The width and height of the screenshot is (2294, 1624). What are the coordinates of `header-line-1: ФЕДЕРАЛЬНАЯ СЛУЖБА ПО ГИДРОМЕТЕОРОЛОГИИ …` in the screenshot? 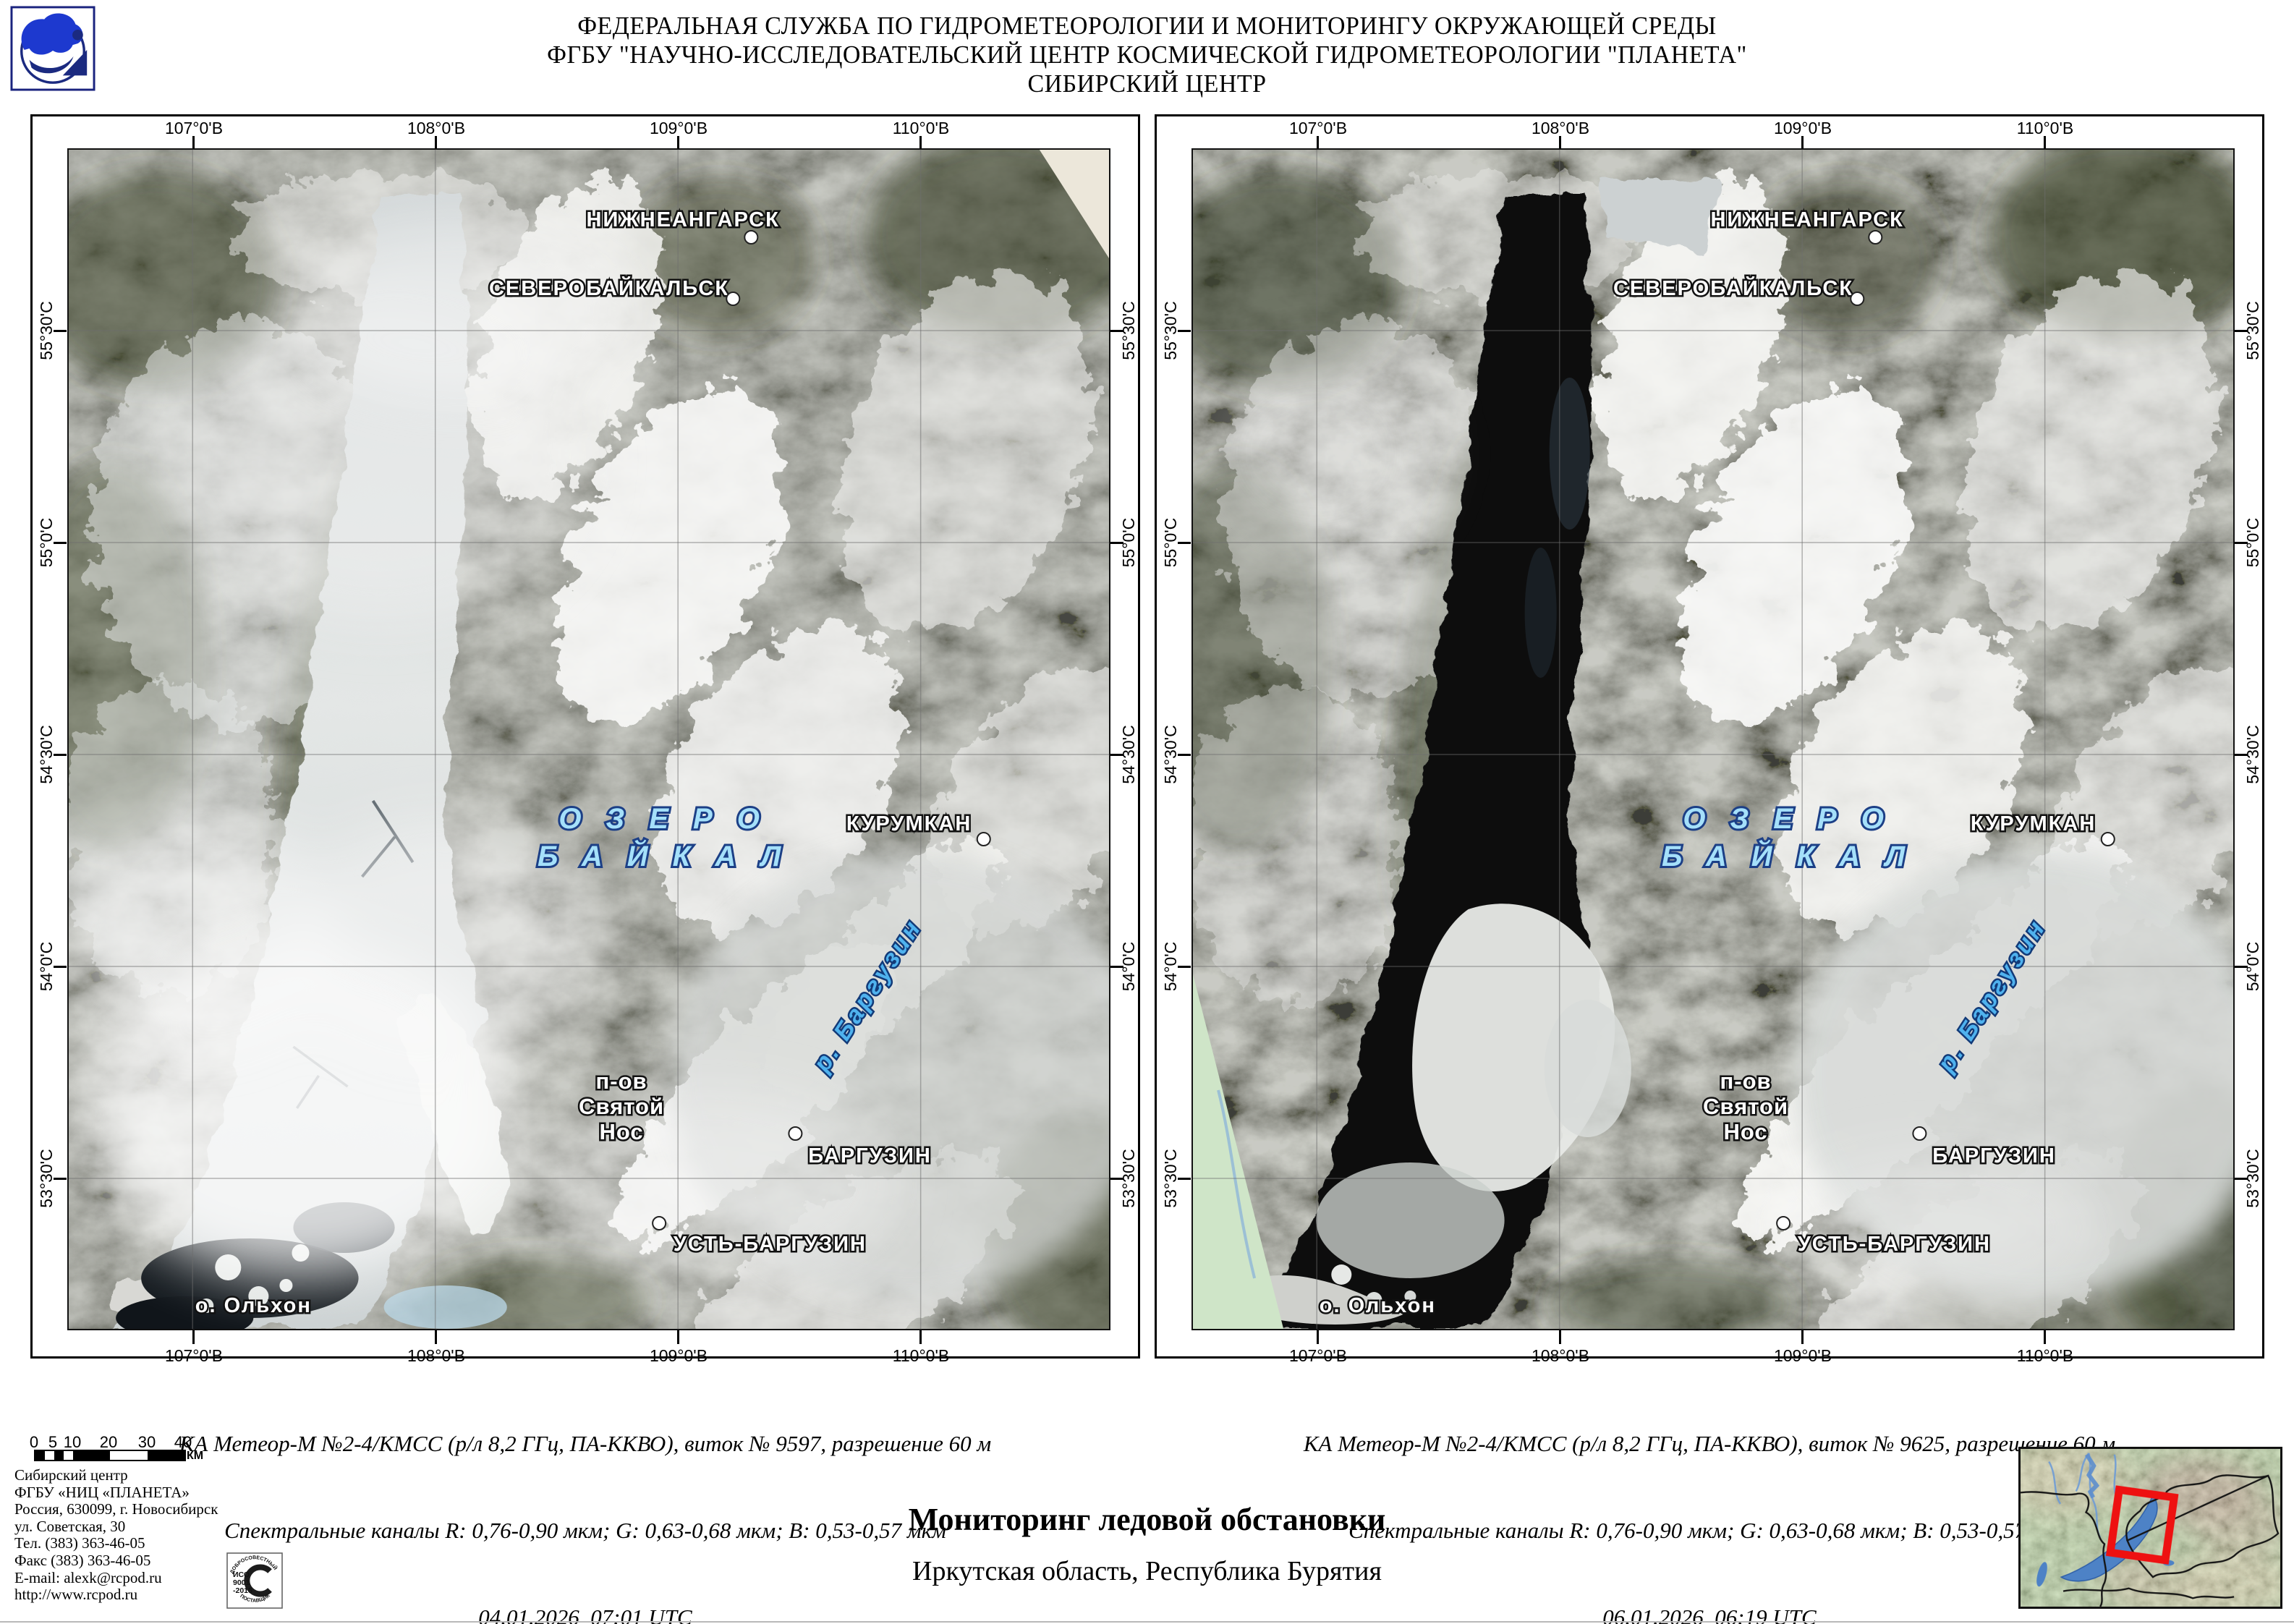 It's located at (1147, 26).